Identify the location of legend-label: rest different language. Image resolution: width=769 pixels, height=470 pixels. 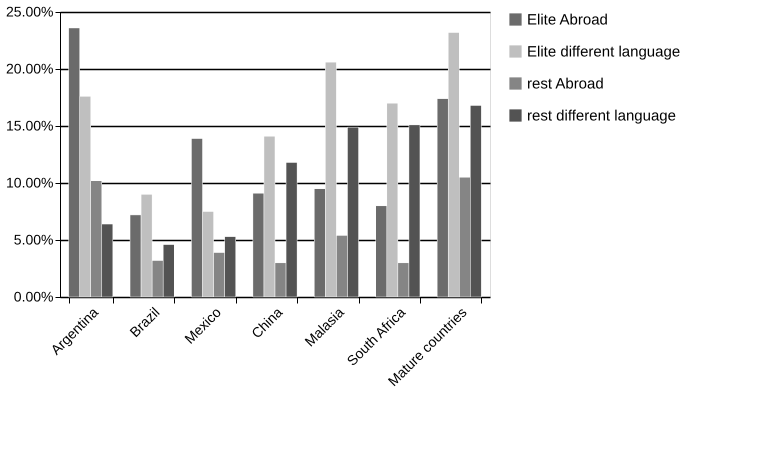
(601, 116).